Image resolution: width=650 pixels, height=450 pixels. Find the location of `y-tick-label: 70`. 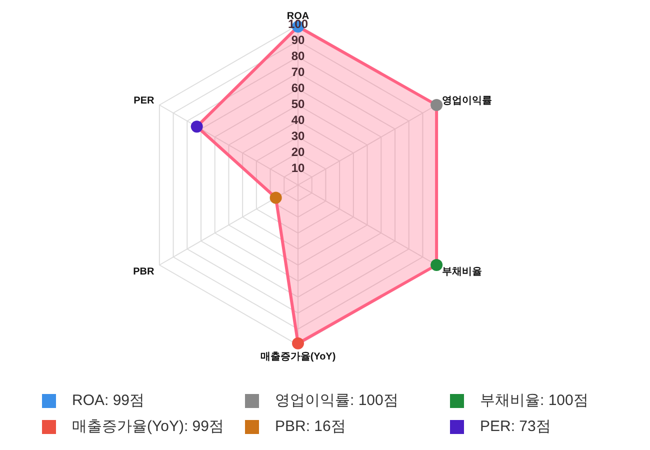

y-tick-label: 70 is located at coordinates (298, 72).